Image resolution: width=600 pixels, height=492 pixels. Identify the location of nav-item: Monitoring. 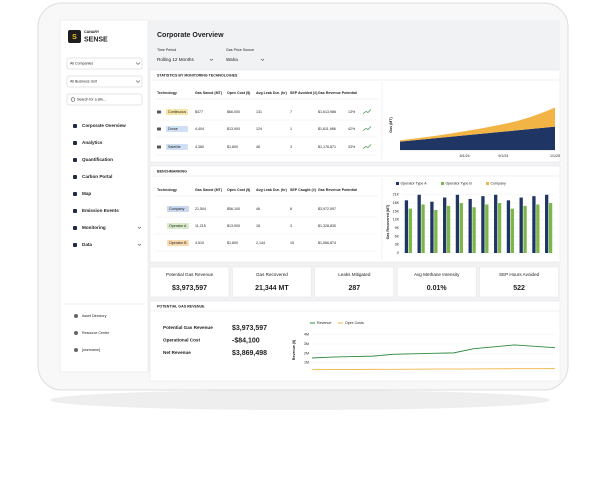
(94, 227).